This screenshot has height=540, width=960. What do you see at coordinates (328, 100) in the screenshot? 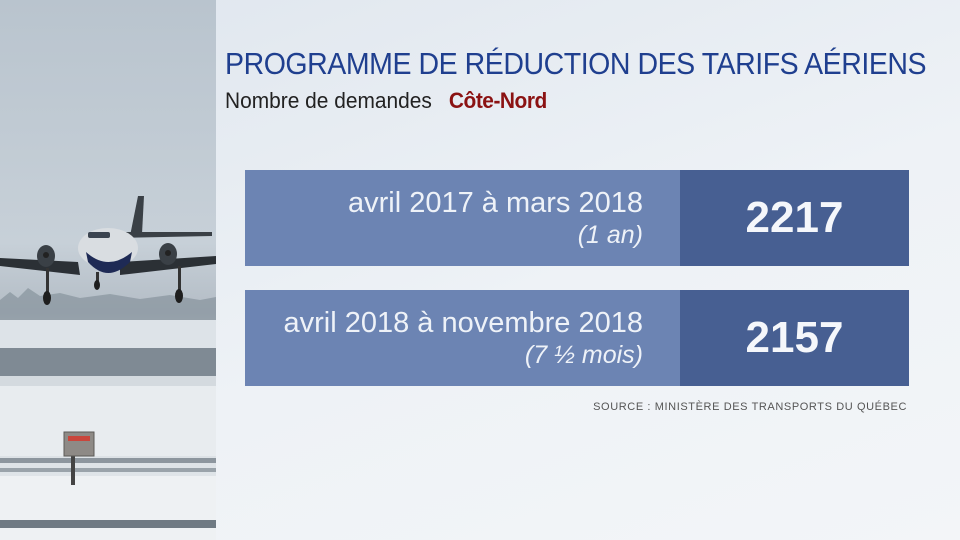
I see `subtitle-label: Nombre de demandes` at bounding box center [328, 100].